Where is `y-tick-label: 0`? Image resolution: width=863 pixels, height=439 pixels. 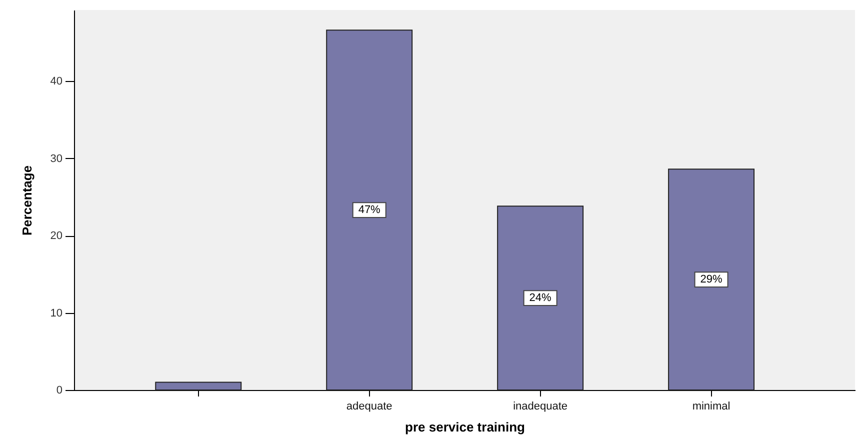 y-tick-label: 0 is located at coordinates (59, 390).